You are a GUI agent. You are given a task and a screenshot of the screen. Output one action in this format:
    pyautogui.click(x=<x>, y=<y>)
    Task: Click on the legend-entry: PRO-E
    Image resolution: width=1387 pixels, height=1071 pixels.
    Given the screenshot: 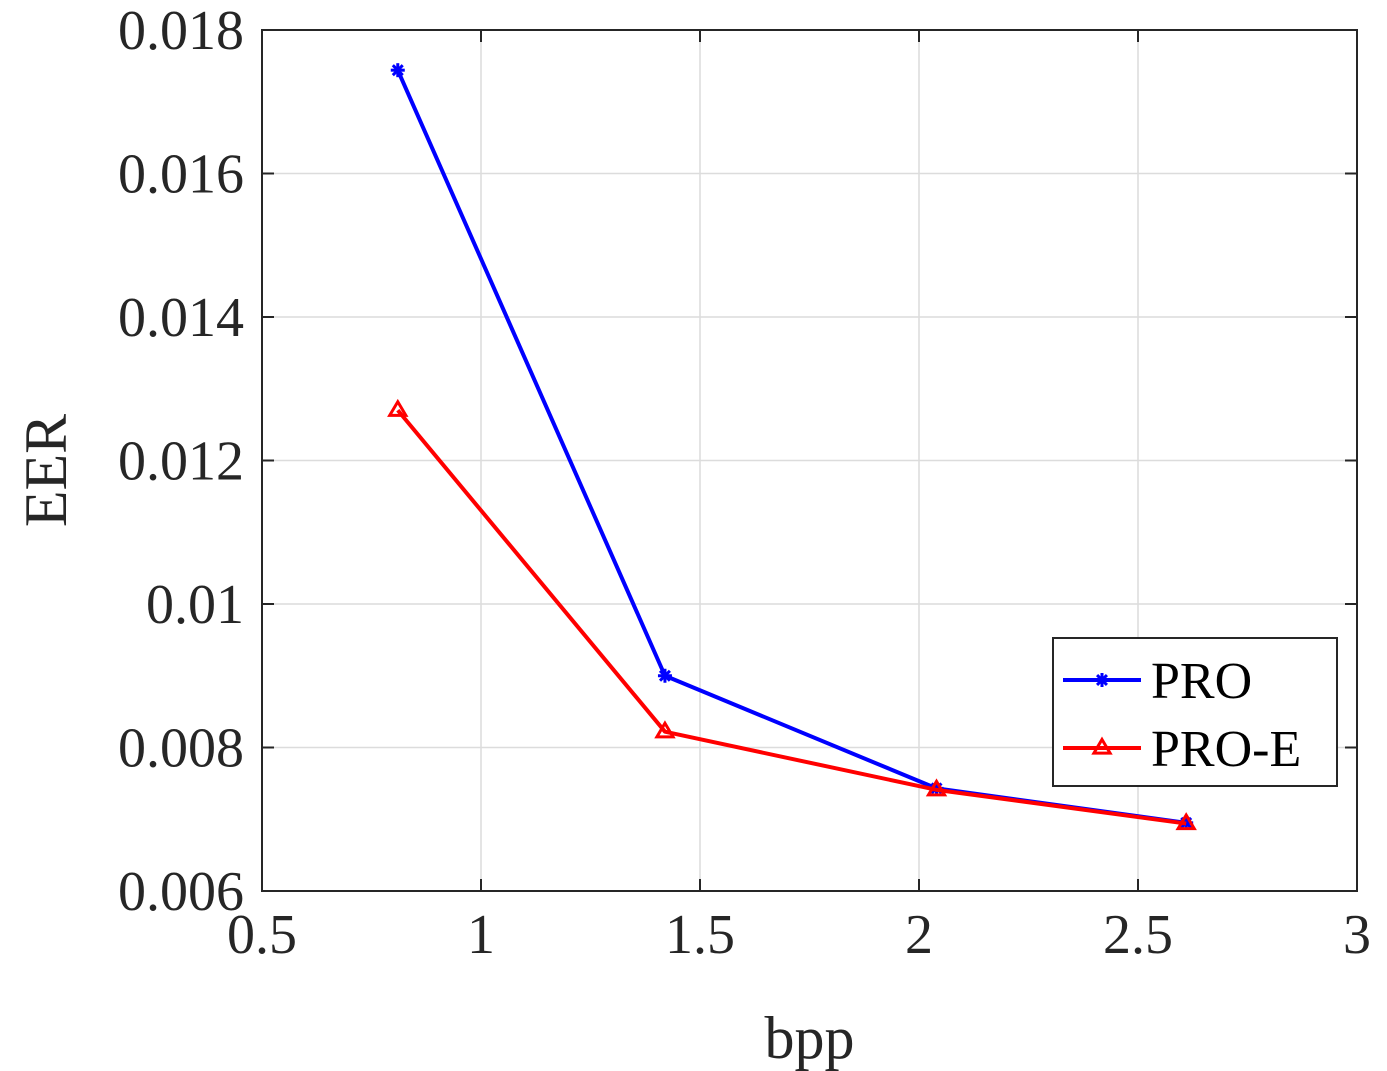 What is the action you would take?
    pyautogui.click(x=1182, y=749)
    